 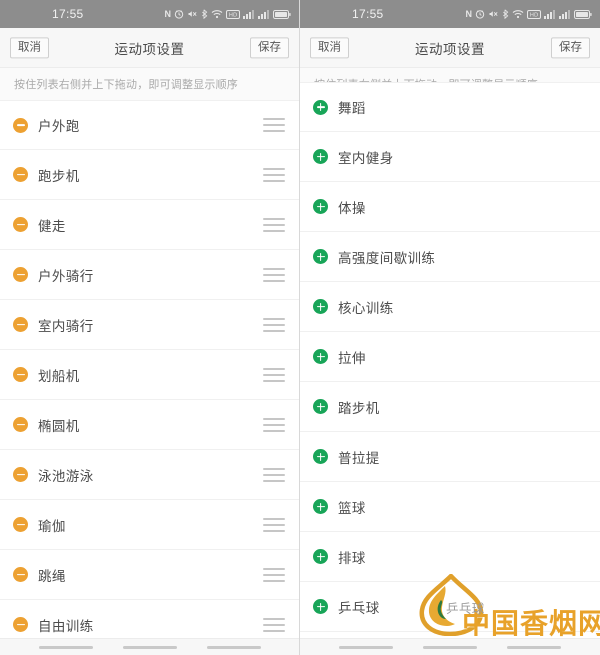 I want to click on list-item: 舞蹈, so click(x=450, y=107).